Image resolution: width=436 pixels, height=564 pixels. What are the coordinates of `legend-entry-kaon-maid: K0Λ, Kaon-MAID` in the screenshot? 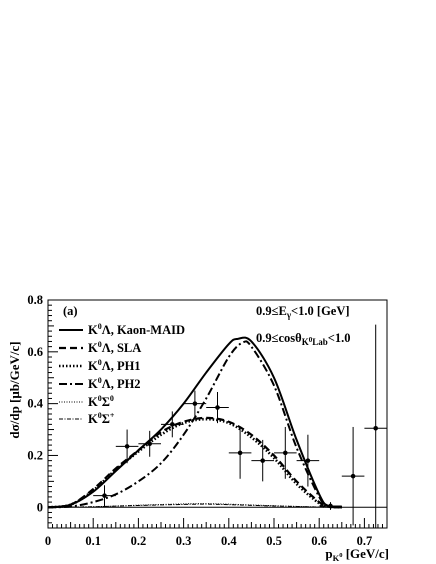 It's located at (122, 329).